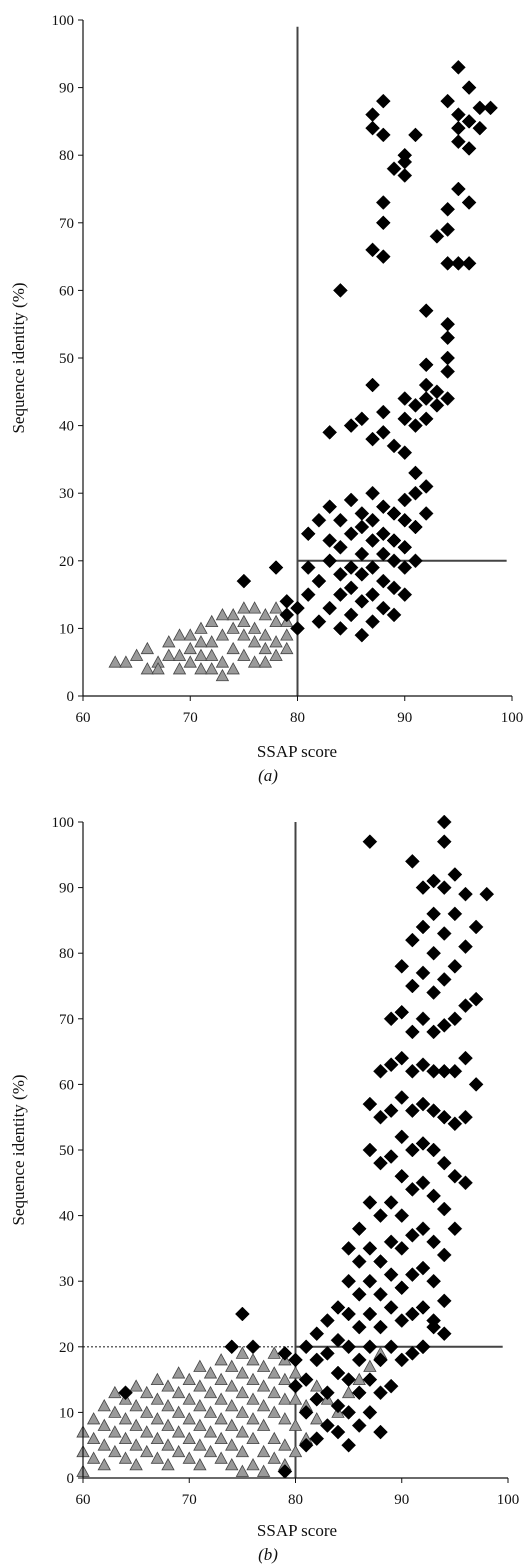 The image size is (525, 1566). Describe the element at coordinates (401, 1500) in the screenshot. I see `x-tick-label: 90` at that location.